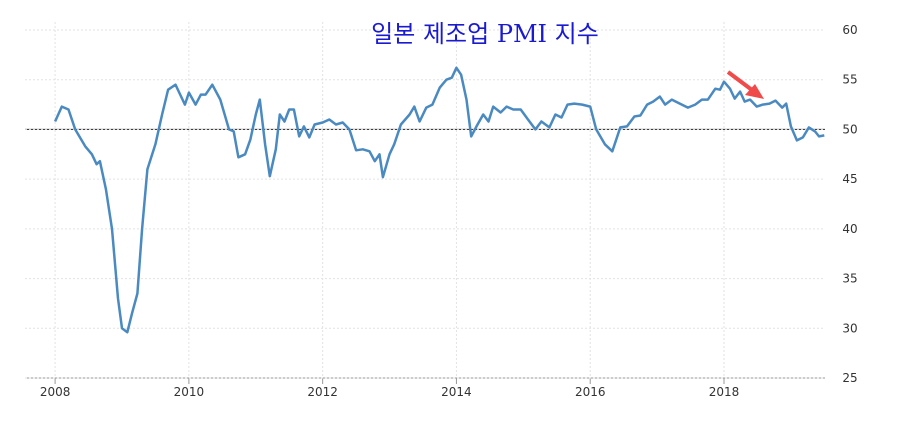 The height and width of the screenshot is (445, 908). What do you see at coordinates (590, 392) in the screenshot?
I see `x-tick-label: 2016` at bounding box center [590, 392].